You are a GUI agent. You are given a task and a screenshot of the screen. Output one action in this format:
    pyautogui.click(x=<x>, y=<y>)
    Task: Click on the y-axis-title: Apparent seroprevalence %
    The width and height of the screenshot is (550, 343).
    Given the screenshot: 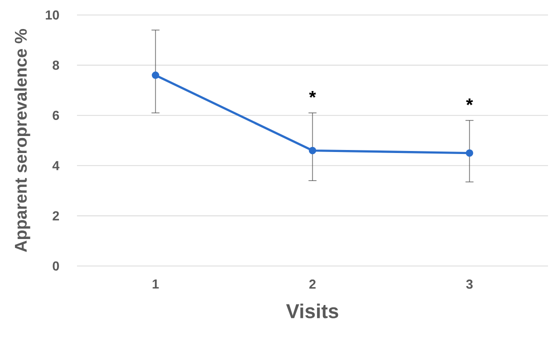 What is the action you would take?
    pyautogui.click(x=22, y=140)
    